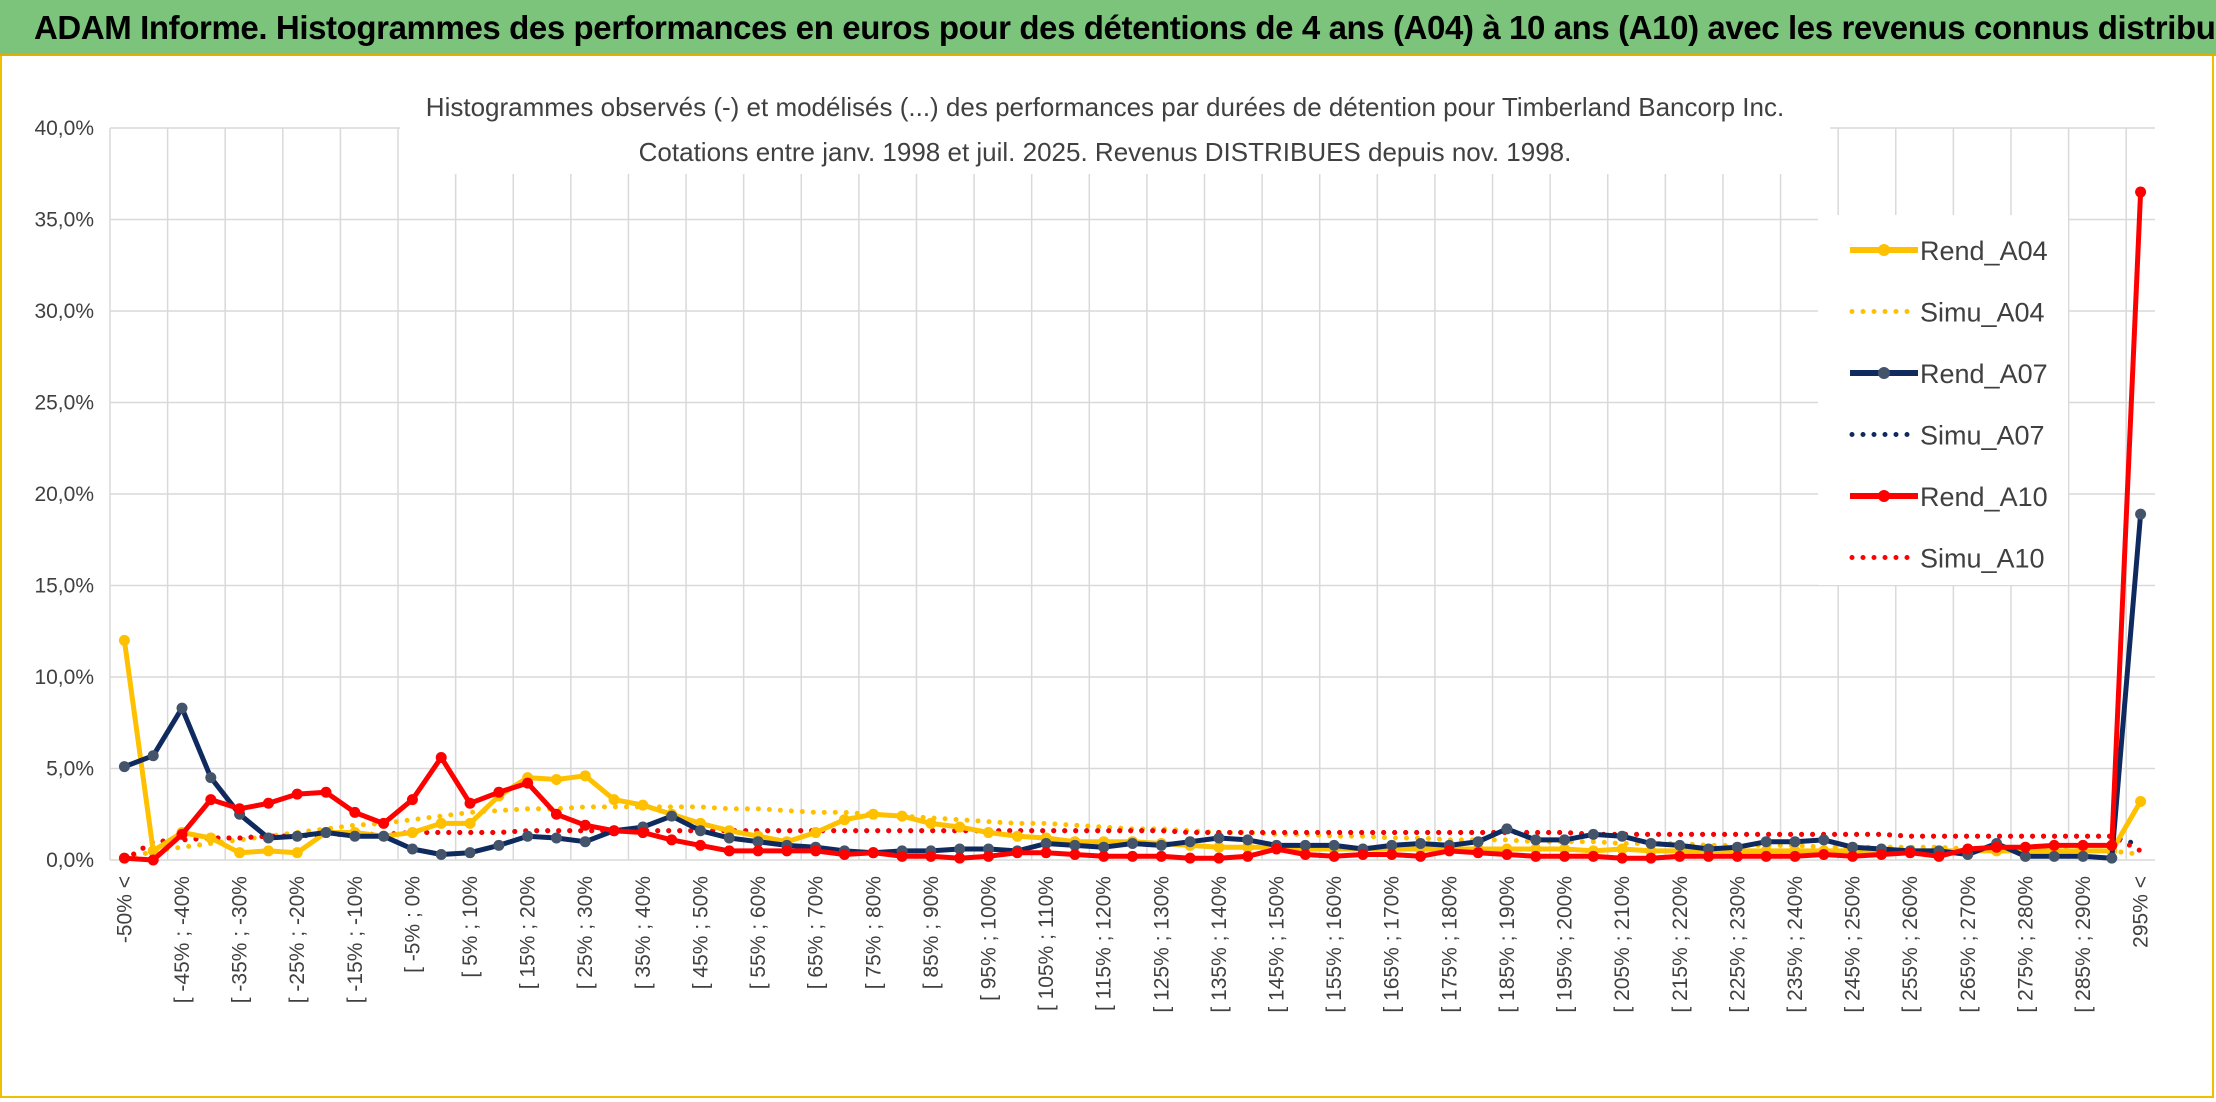 Image resolution: width=2216 pixels, height=1102 pixels. What do you see at coordinates (873, 932) in the screenshot?
I see `x-tick-label: [ 75% ; 80%` at bounding box center [873, 932].